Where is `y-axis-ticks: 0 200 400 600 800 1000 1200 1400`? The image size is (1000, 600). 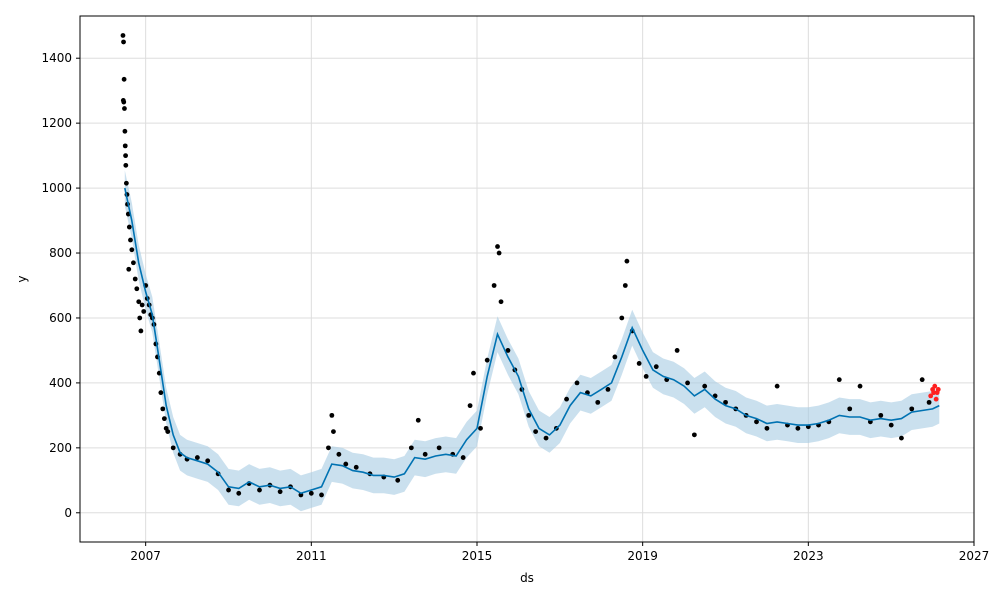
y-axis-ticks: 0 200 400 600 800 1000 1200 1400 is located at coordinates (60, 285).